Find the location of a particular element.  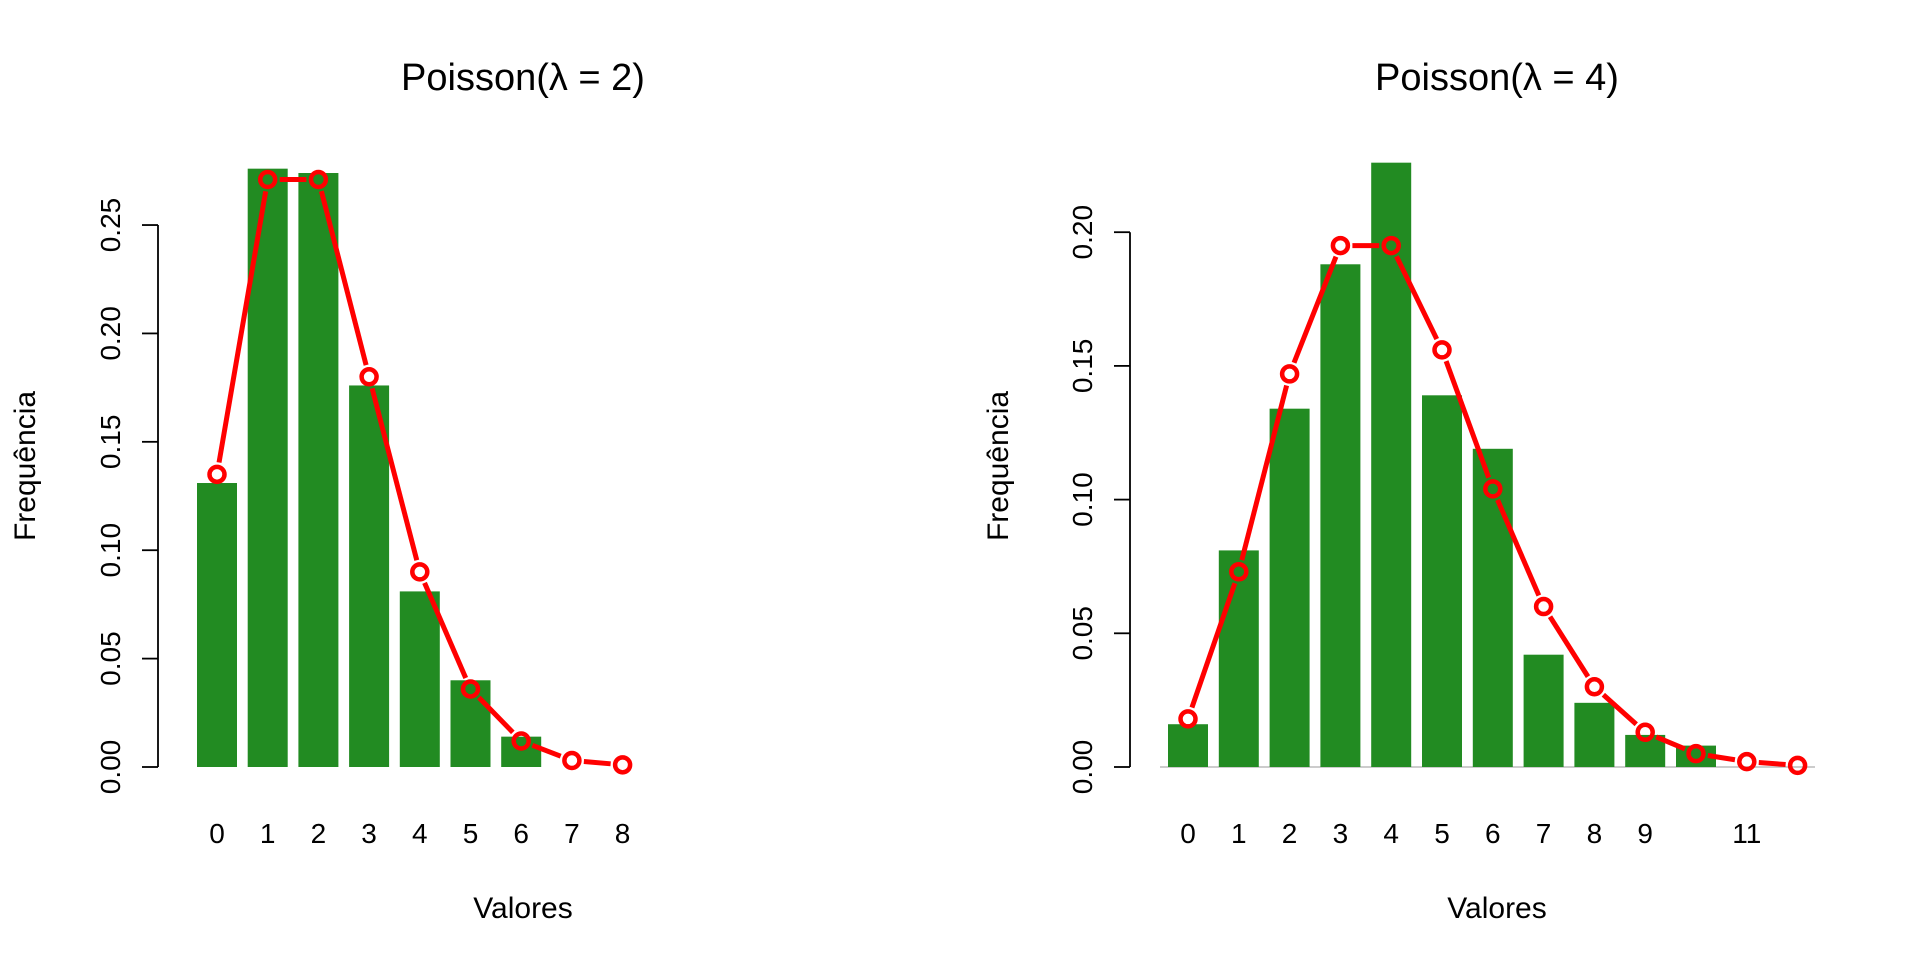

chart-title: Poisson(λ = 2) is located at coordinates (523, 78).